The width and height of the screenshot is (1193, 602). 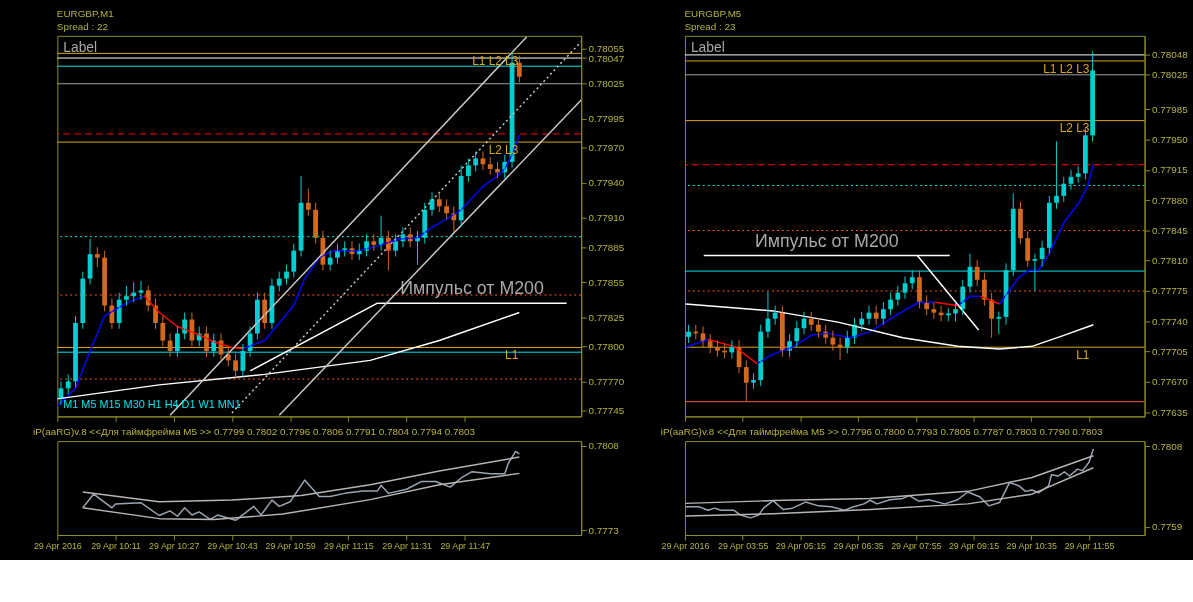 What do you see at coordinates (606, 119) in the screenshot?
I see `y-tick-label: 0.77995` at bounding box center [606, 119].